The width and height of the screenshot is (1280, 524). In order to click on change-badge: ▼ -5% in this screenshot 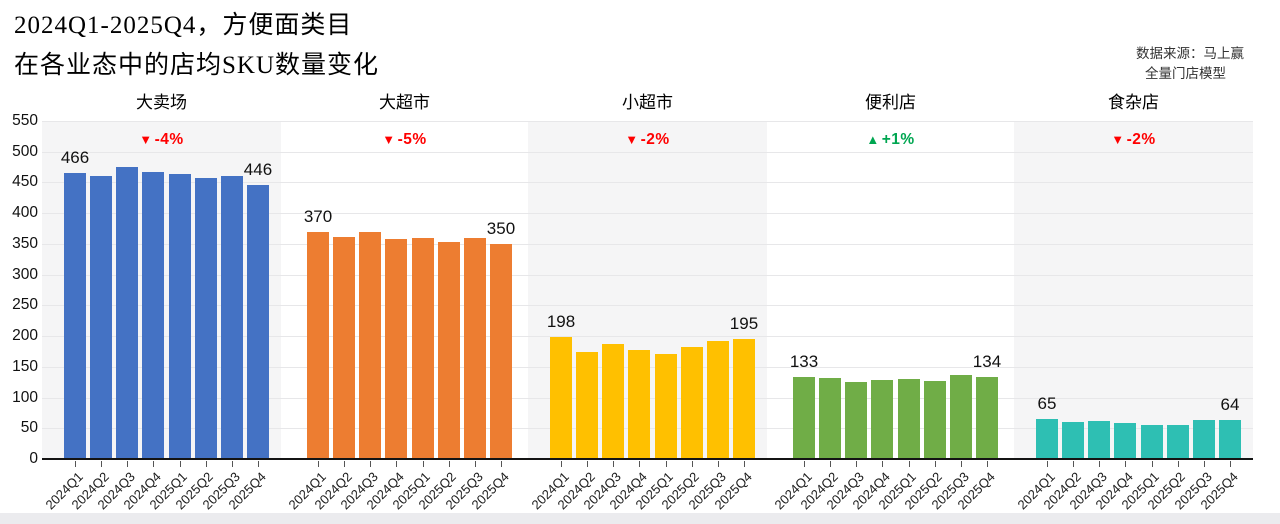, I will do `click(404, 140)`.